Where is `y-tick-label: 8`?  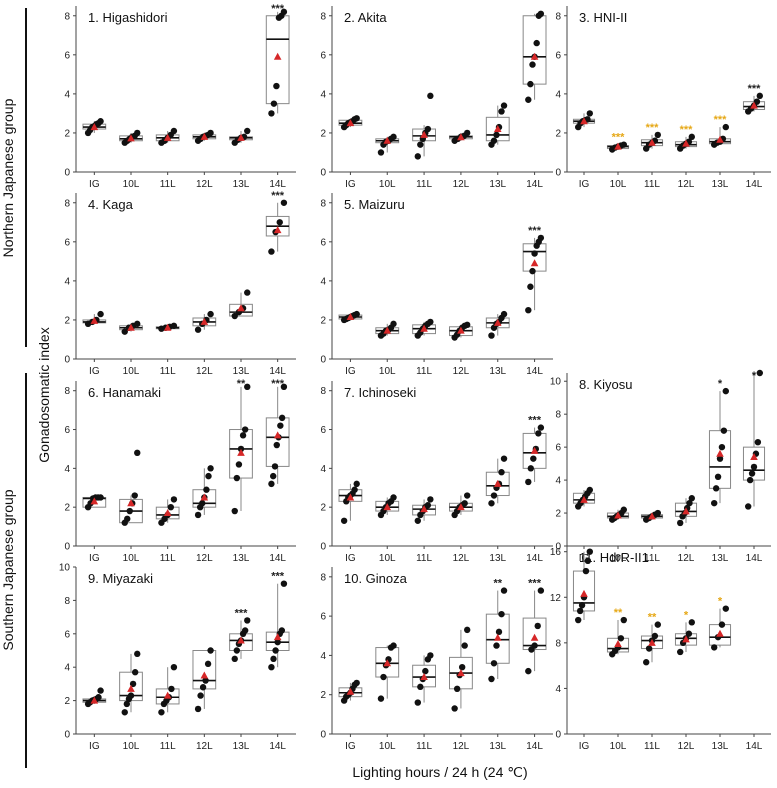 y-tick-label: 8 is located at coordinates (323, 16).